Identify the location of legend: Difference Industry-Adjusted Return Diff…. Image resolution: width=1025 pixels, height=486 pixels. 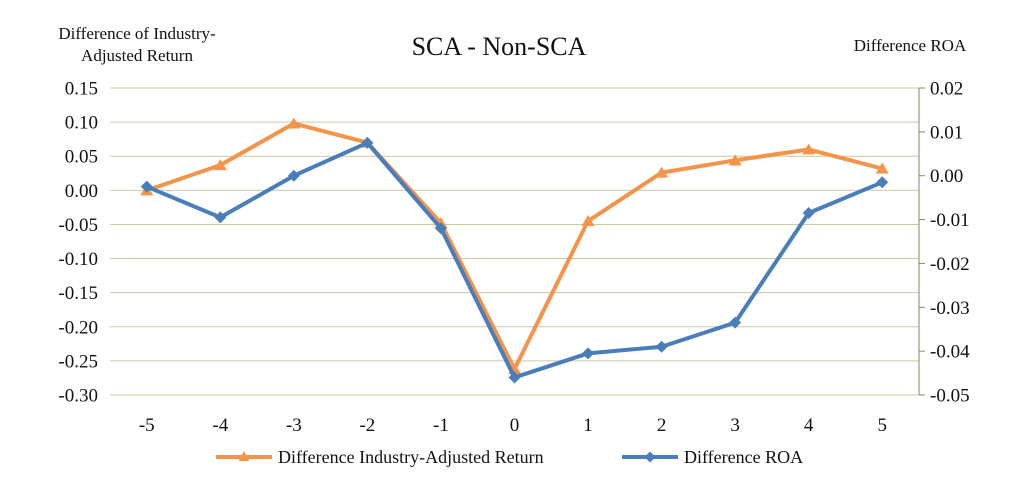
(509, 457).